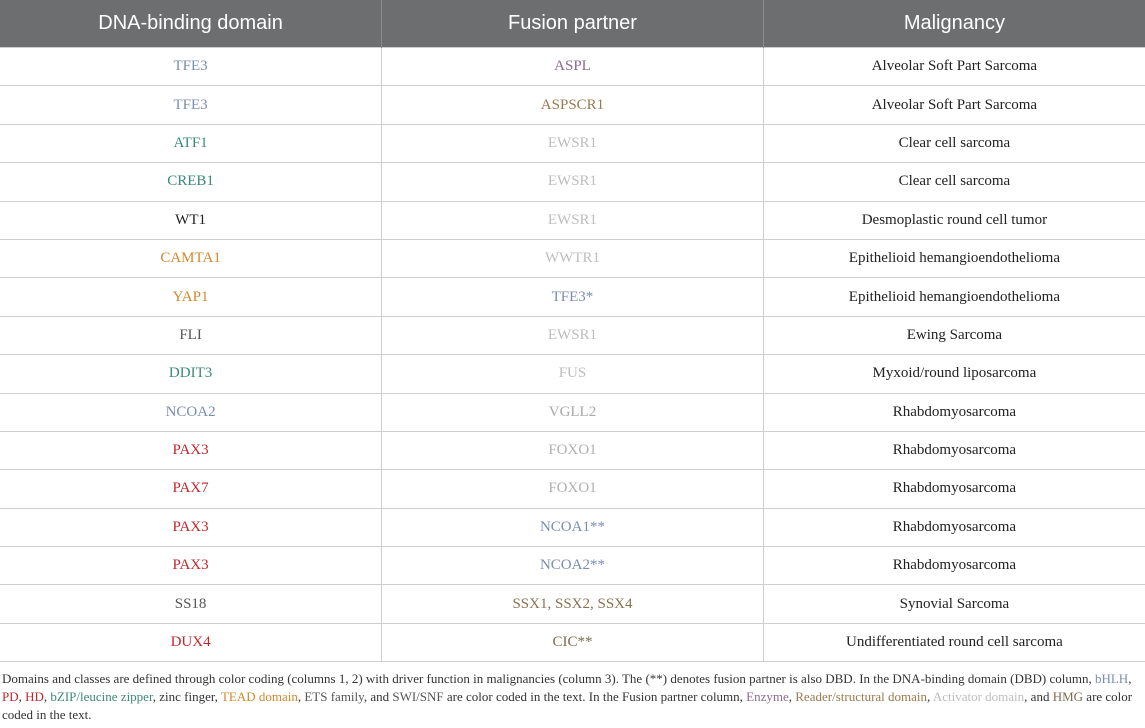  I want to click on table-cell: WWTR1, so click(572, 258).